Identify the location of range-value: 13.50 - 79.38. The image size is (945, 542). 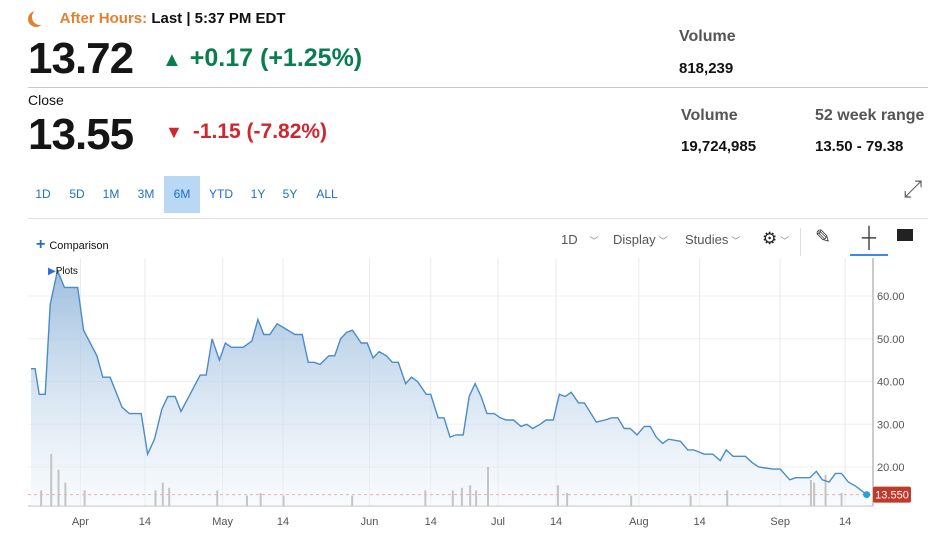
(859, 146).